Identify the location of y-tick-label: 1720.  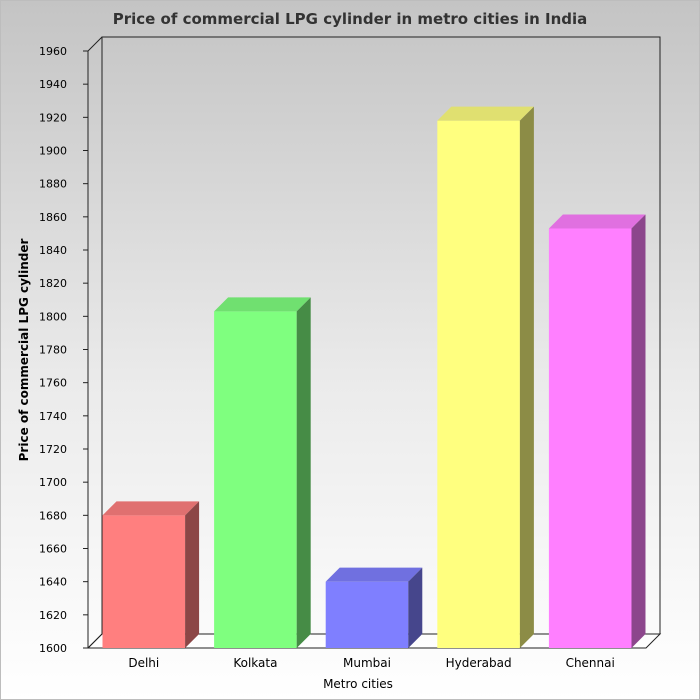
(53, 449).